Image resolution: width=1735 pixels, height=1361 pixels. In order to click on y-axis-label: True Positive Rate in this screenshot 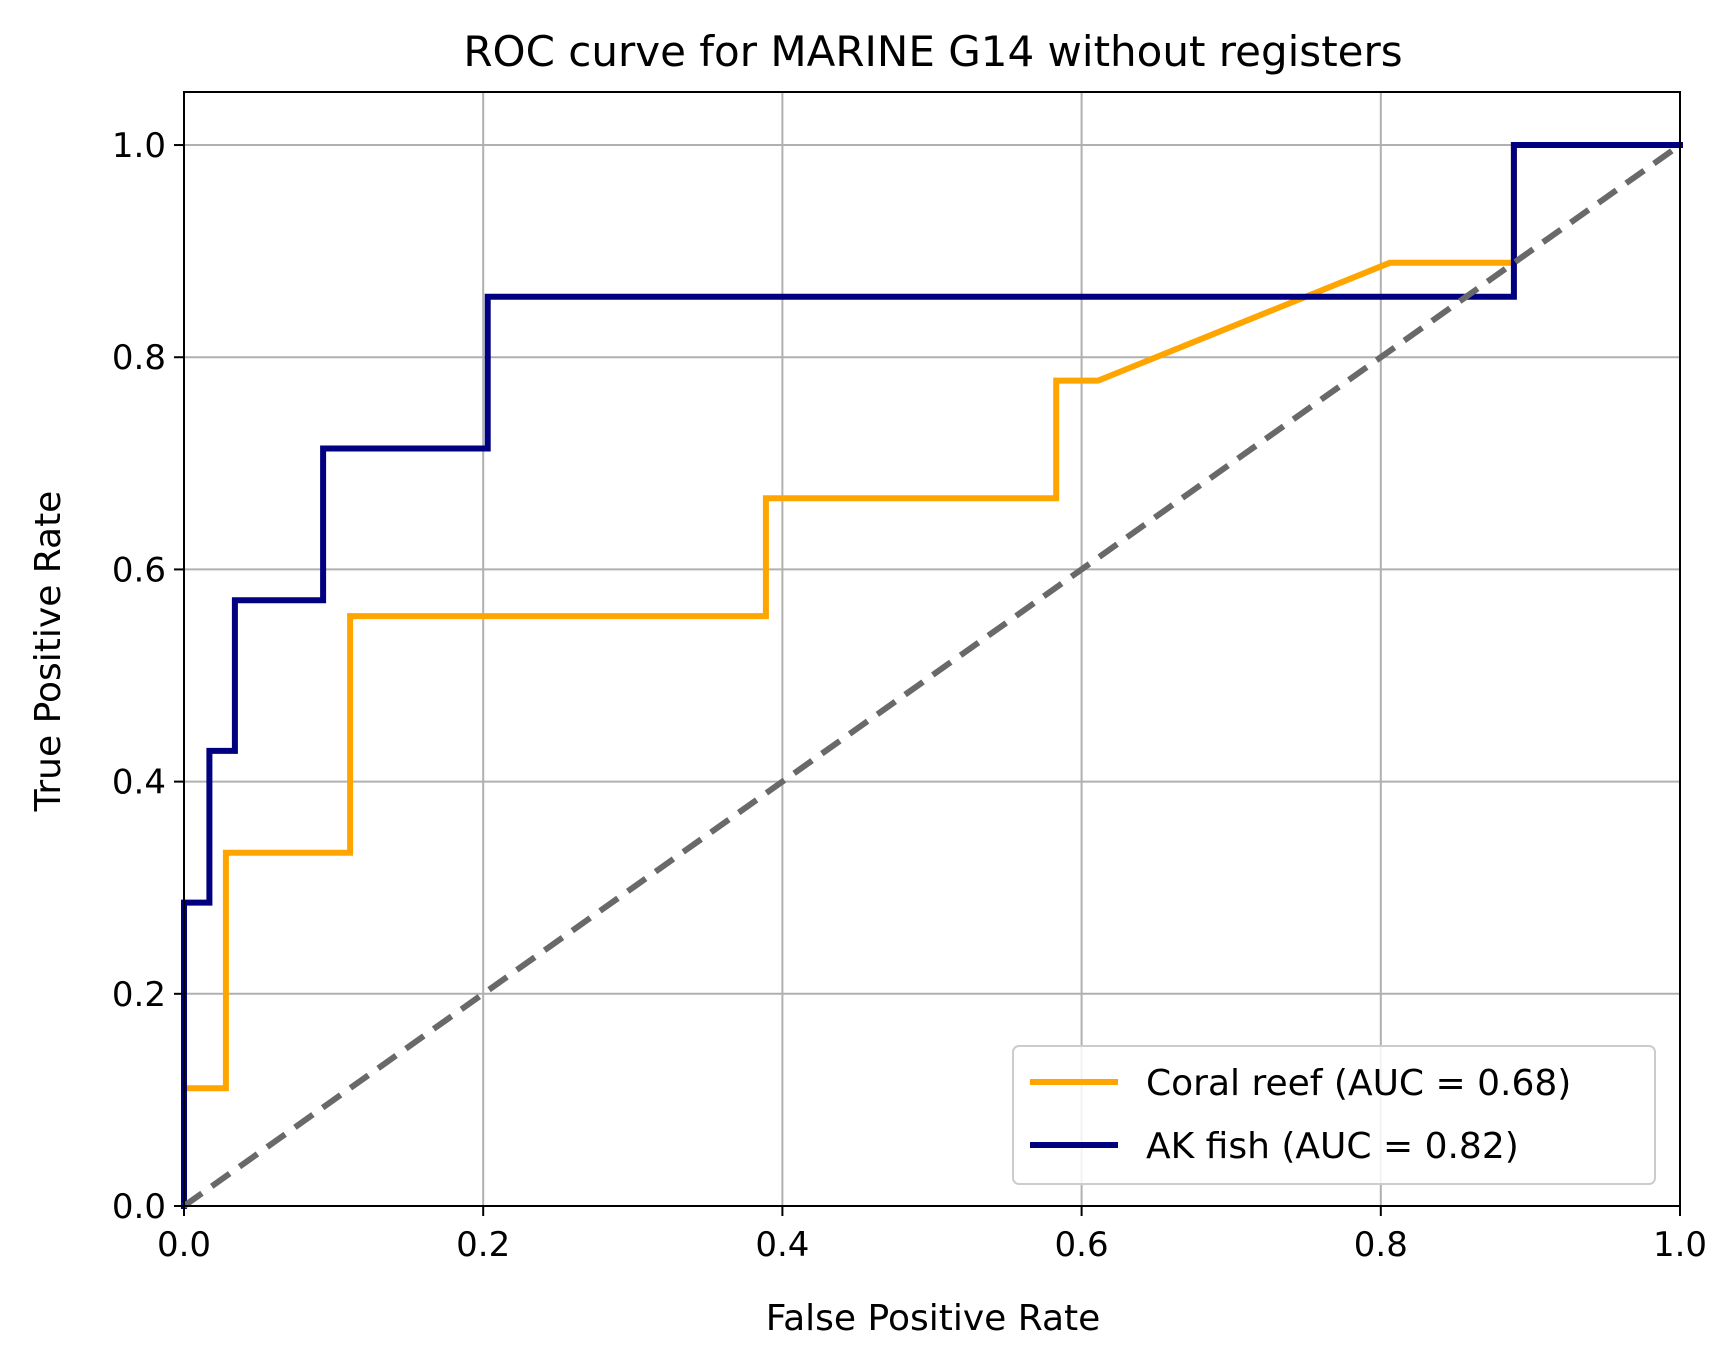, I will do `click(48, 652)`.